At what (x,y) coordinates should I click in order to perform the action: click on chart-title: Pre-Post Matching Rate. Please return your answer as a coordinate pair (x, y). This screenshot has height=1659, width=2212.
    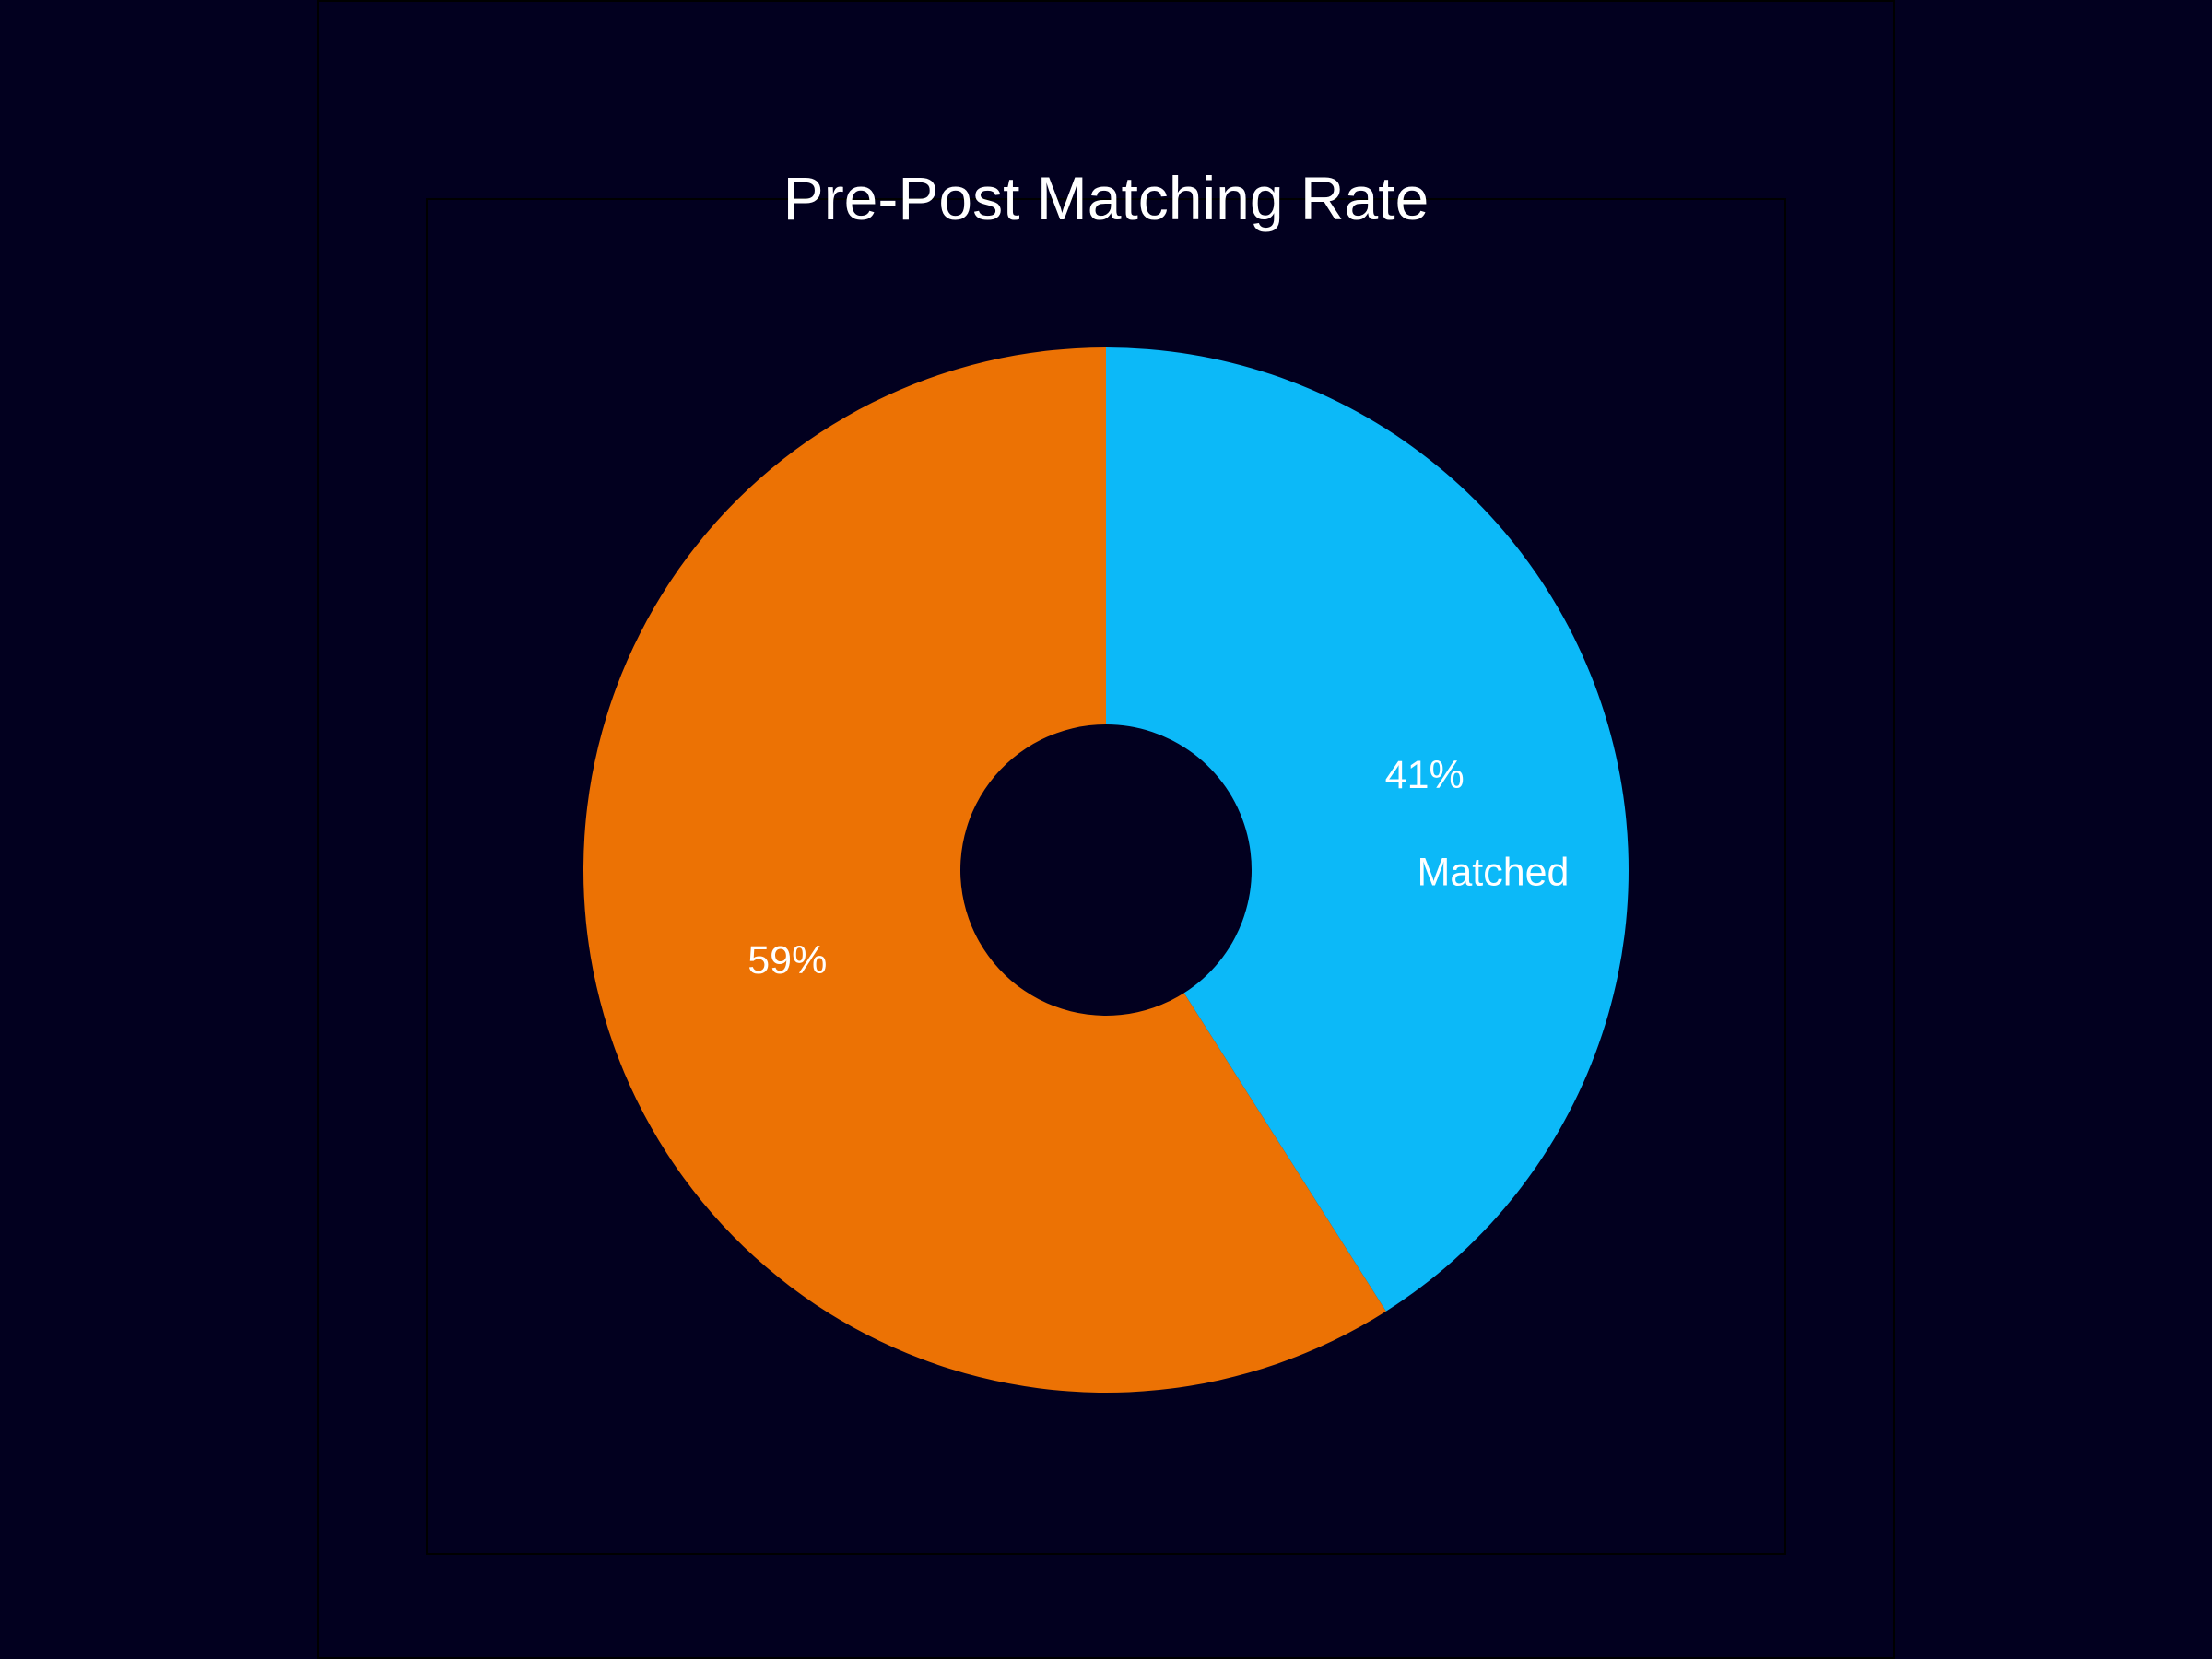
    Looking at the image, I should click on (1106, 198).